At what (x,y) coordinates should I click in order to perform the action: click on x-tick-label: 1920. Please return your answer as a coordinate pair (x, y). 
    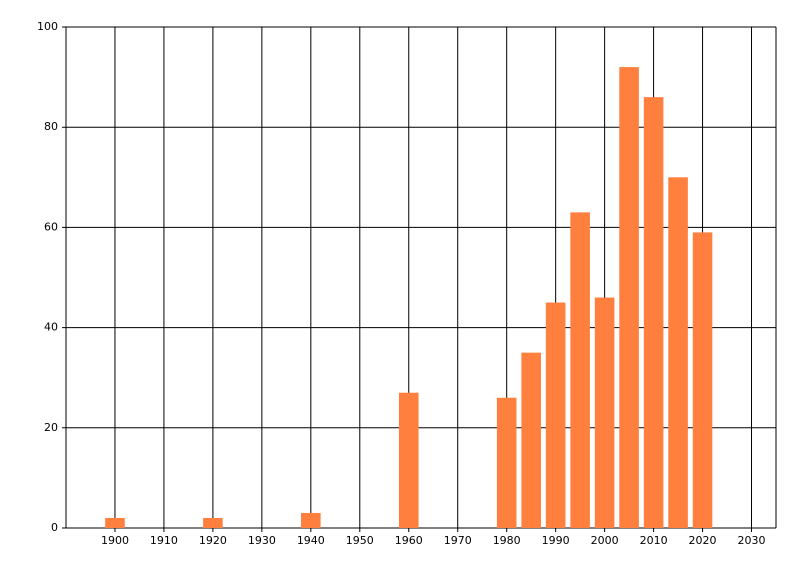
    Looking at the image, I should click on (213, 540).